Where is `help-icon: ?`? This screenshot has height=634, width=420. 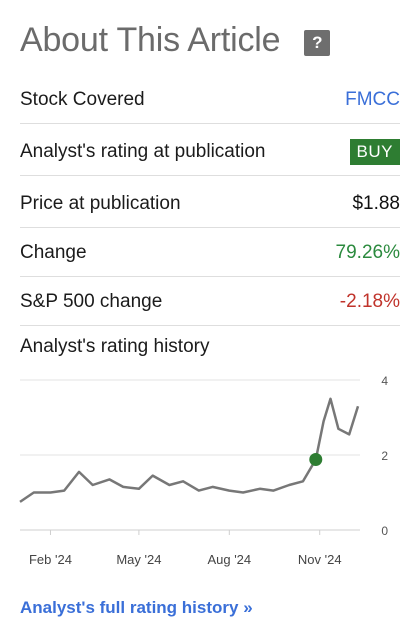 help-icon: ? is located at coordinates (317, 43).